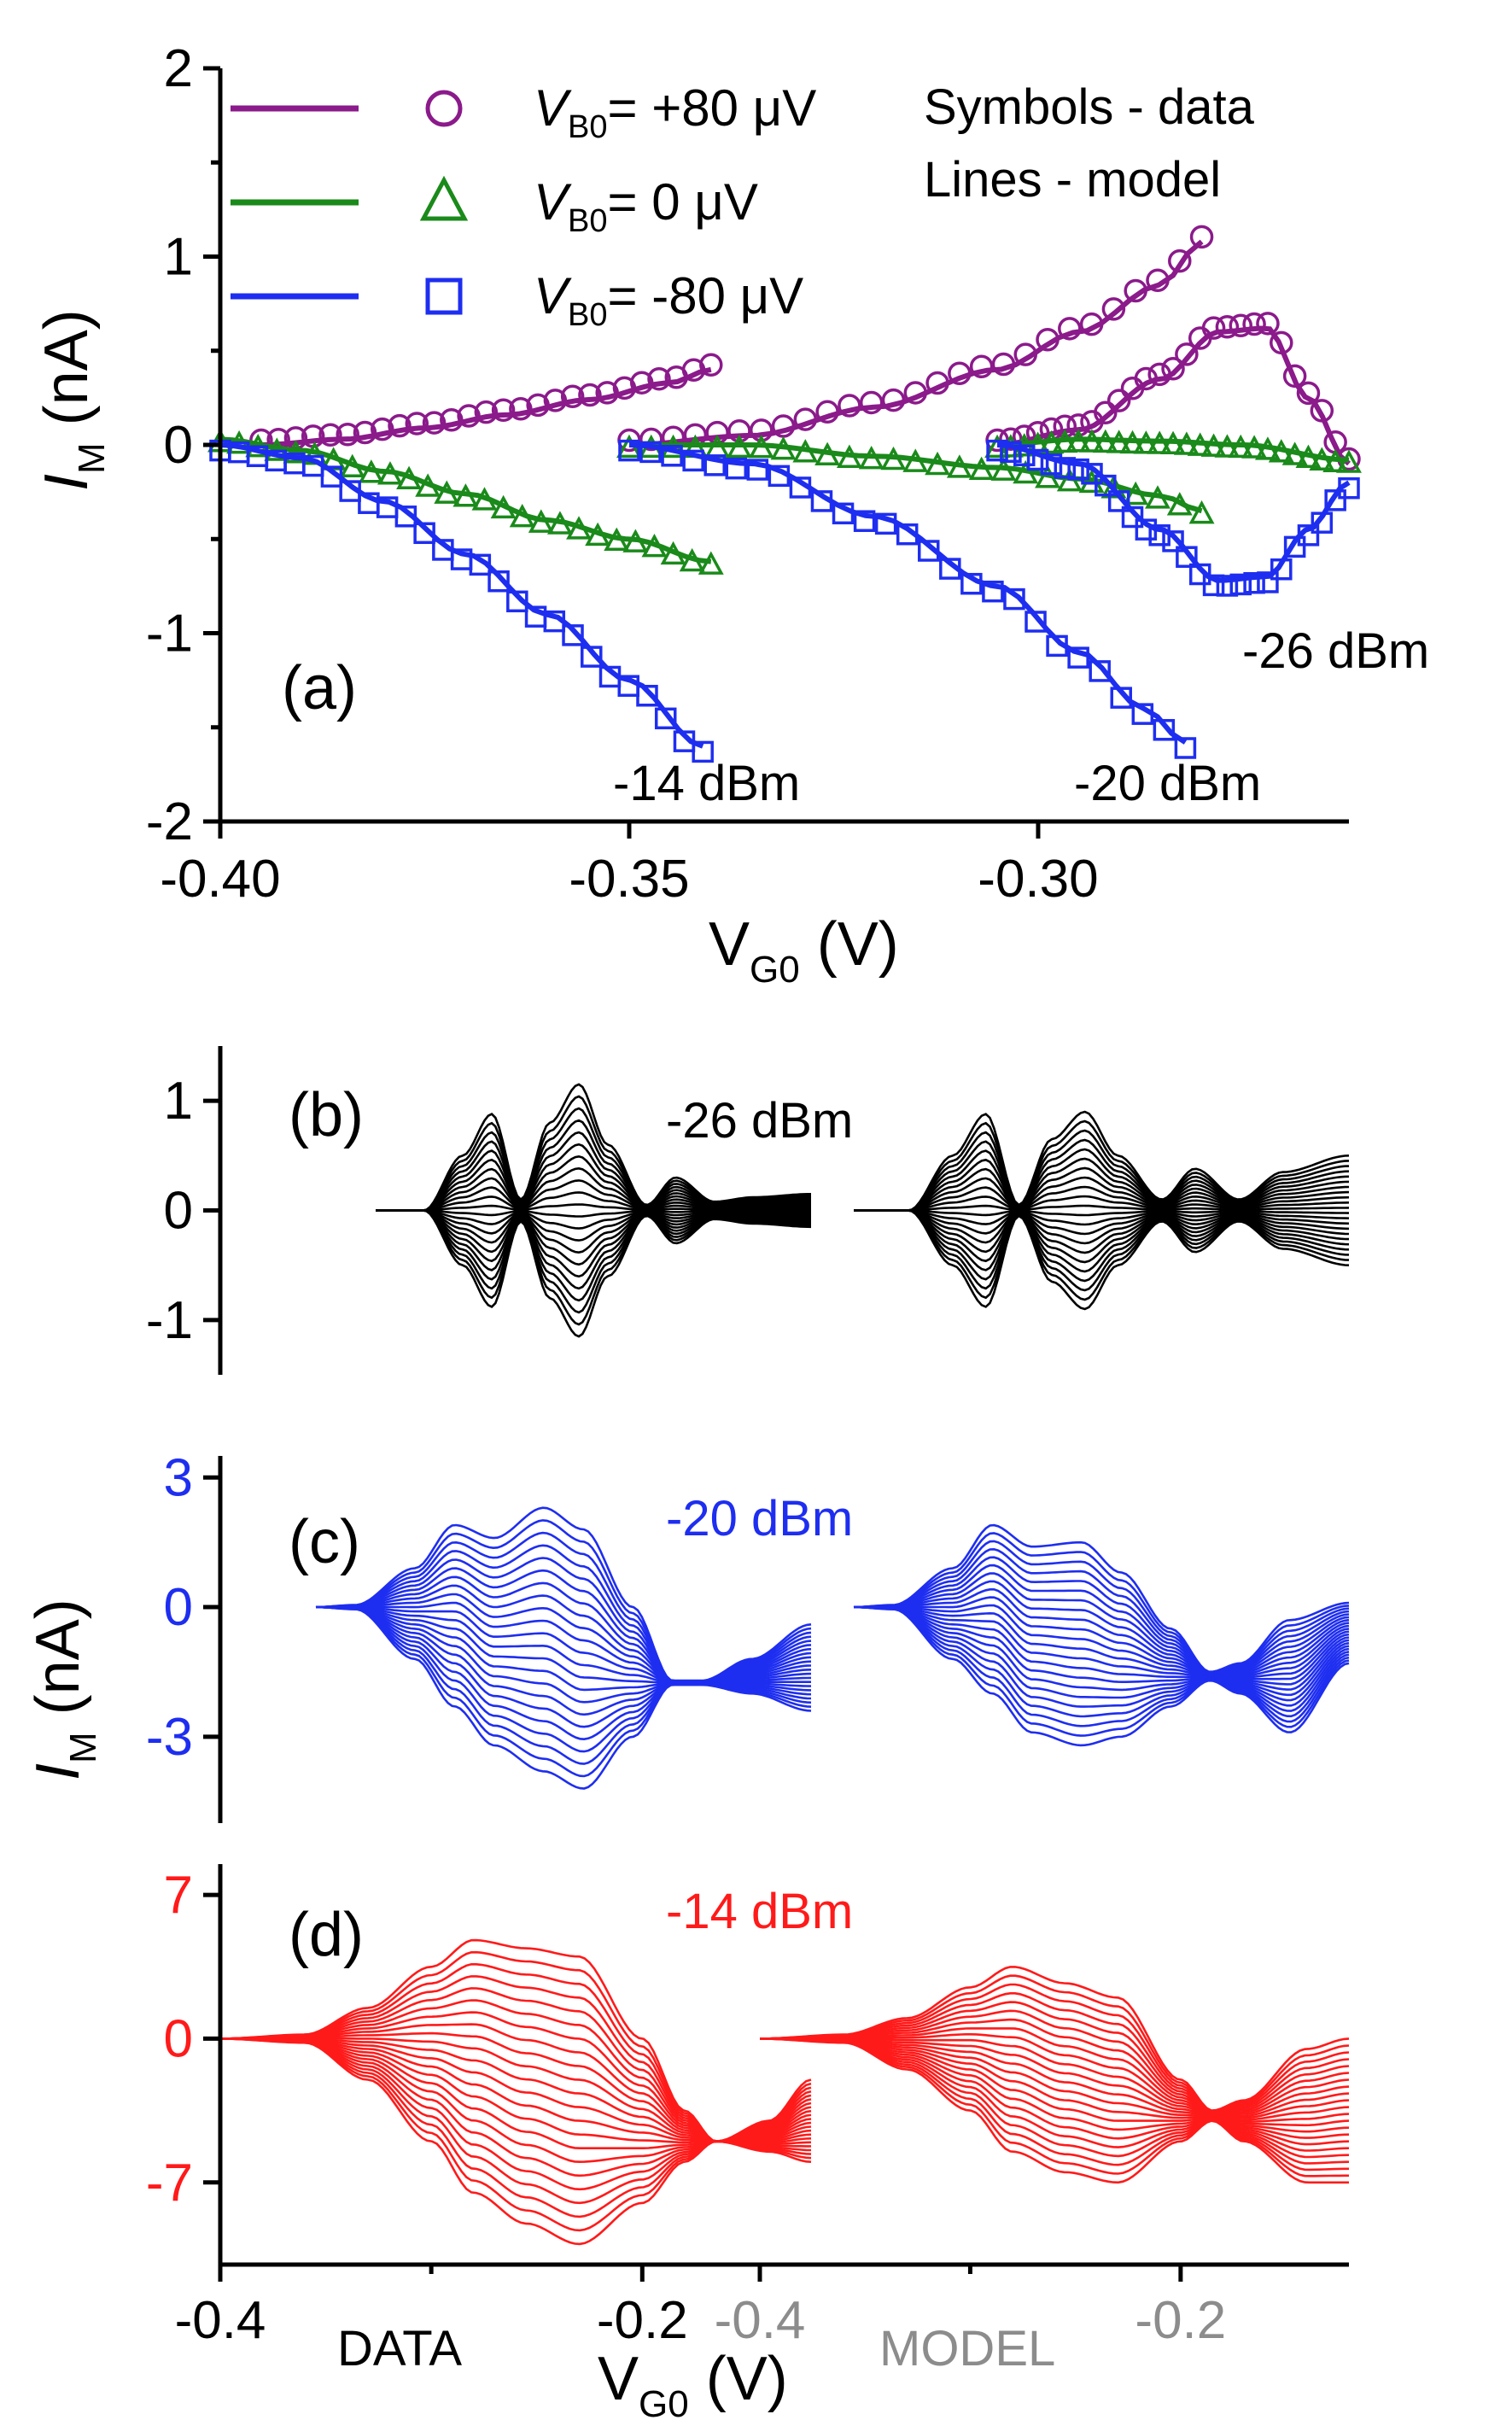 The width and height of the screenshot is (1512, 2420). What do you see at coordinates (169, 634) in the screenshot?
I see `panel-a-ytick-label: -1` at bounding box center [169, 634].